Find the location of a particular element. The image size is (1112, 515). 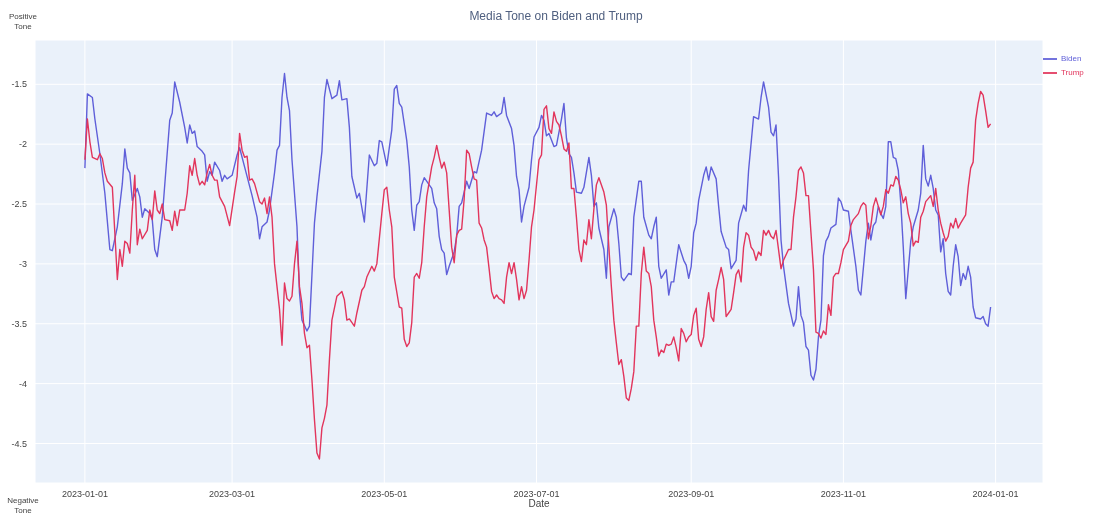

x-tick-label: 2023-05-01 is located at coordinates (384, 494).